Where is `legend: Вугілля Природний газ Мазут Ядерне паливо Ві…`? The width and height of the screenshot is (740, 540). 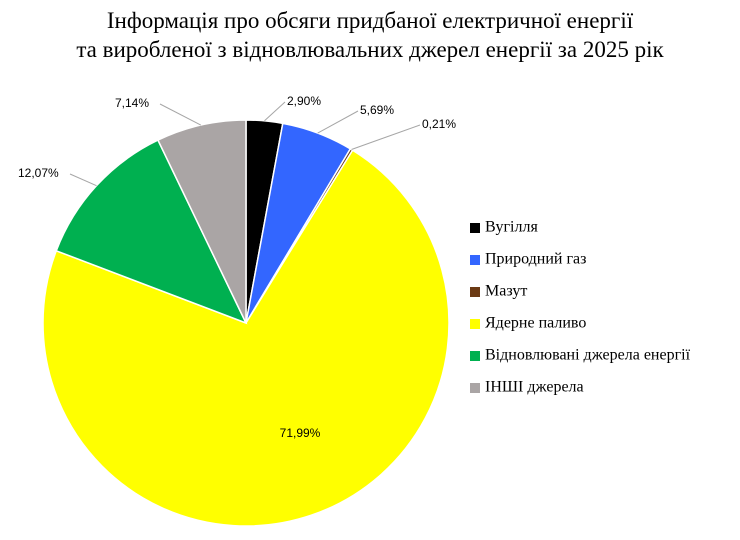 legend: Вугілля Природний газ Мазут Ядерне паливо Ві… is located at coordinates (580, 307).